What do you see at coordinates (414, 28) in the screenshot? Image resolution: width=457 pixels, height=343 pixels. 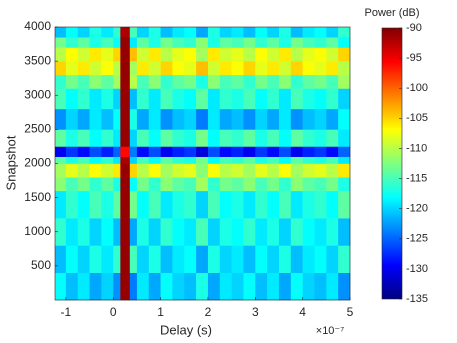 I see `colorbar-tick-label: -90` at bounding box center [414, 28].